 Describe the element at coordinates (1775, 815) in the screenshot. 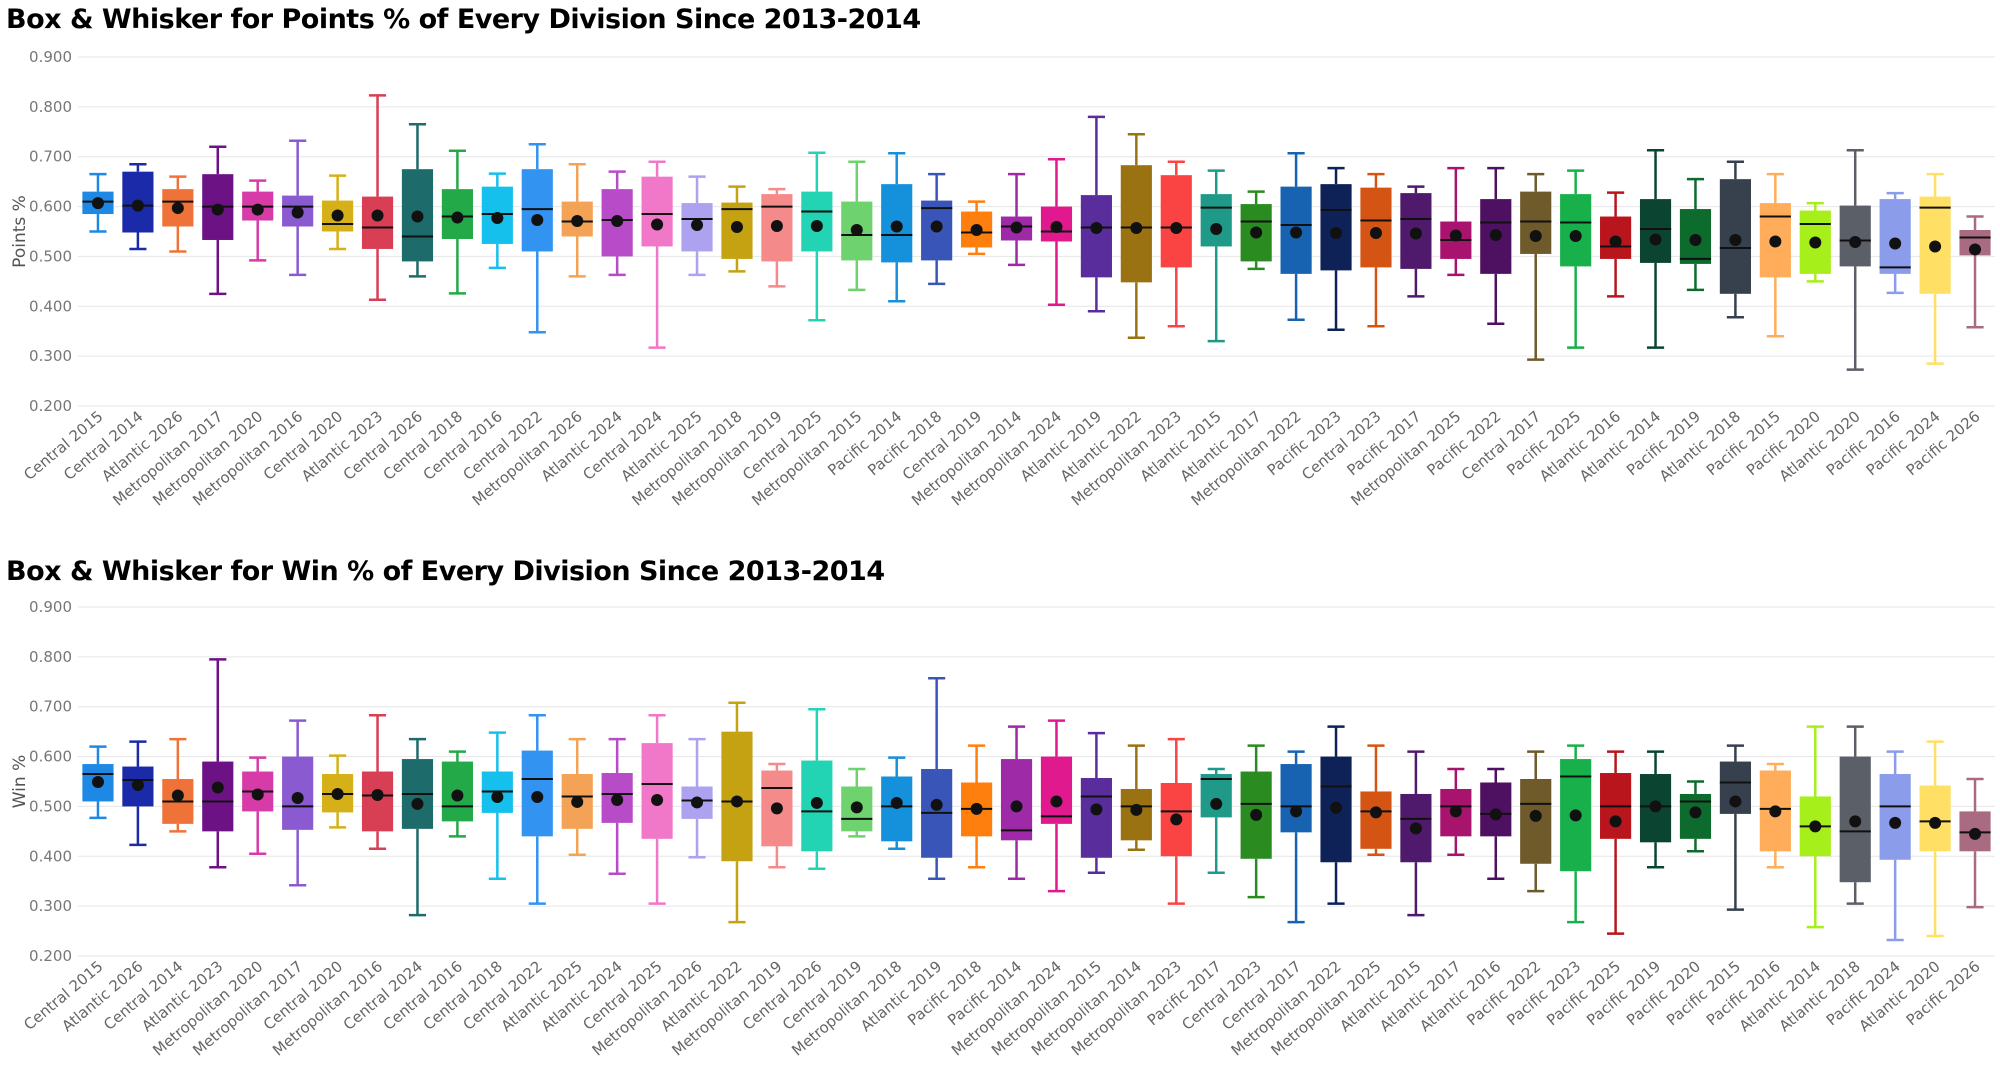

I see `win-box-pacific-2016` at that location.